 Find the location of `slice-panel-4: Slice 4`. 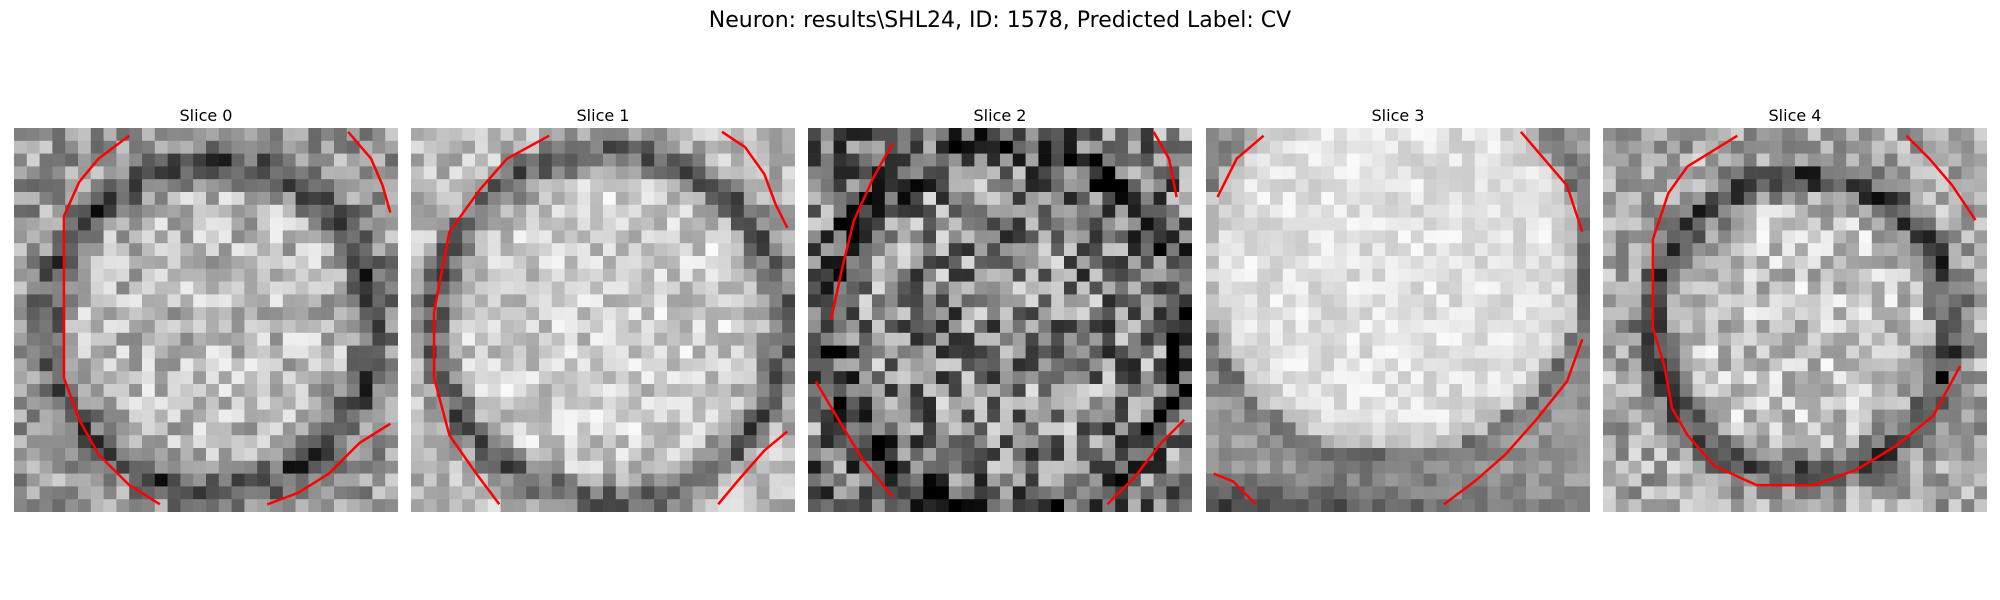

slice-panel-4: Slice 4 is located at coordinates (1795, 308).